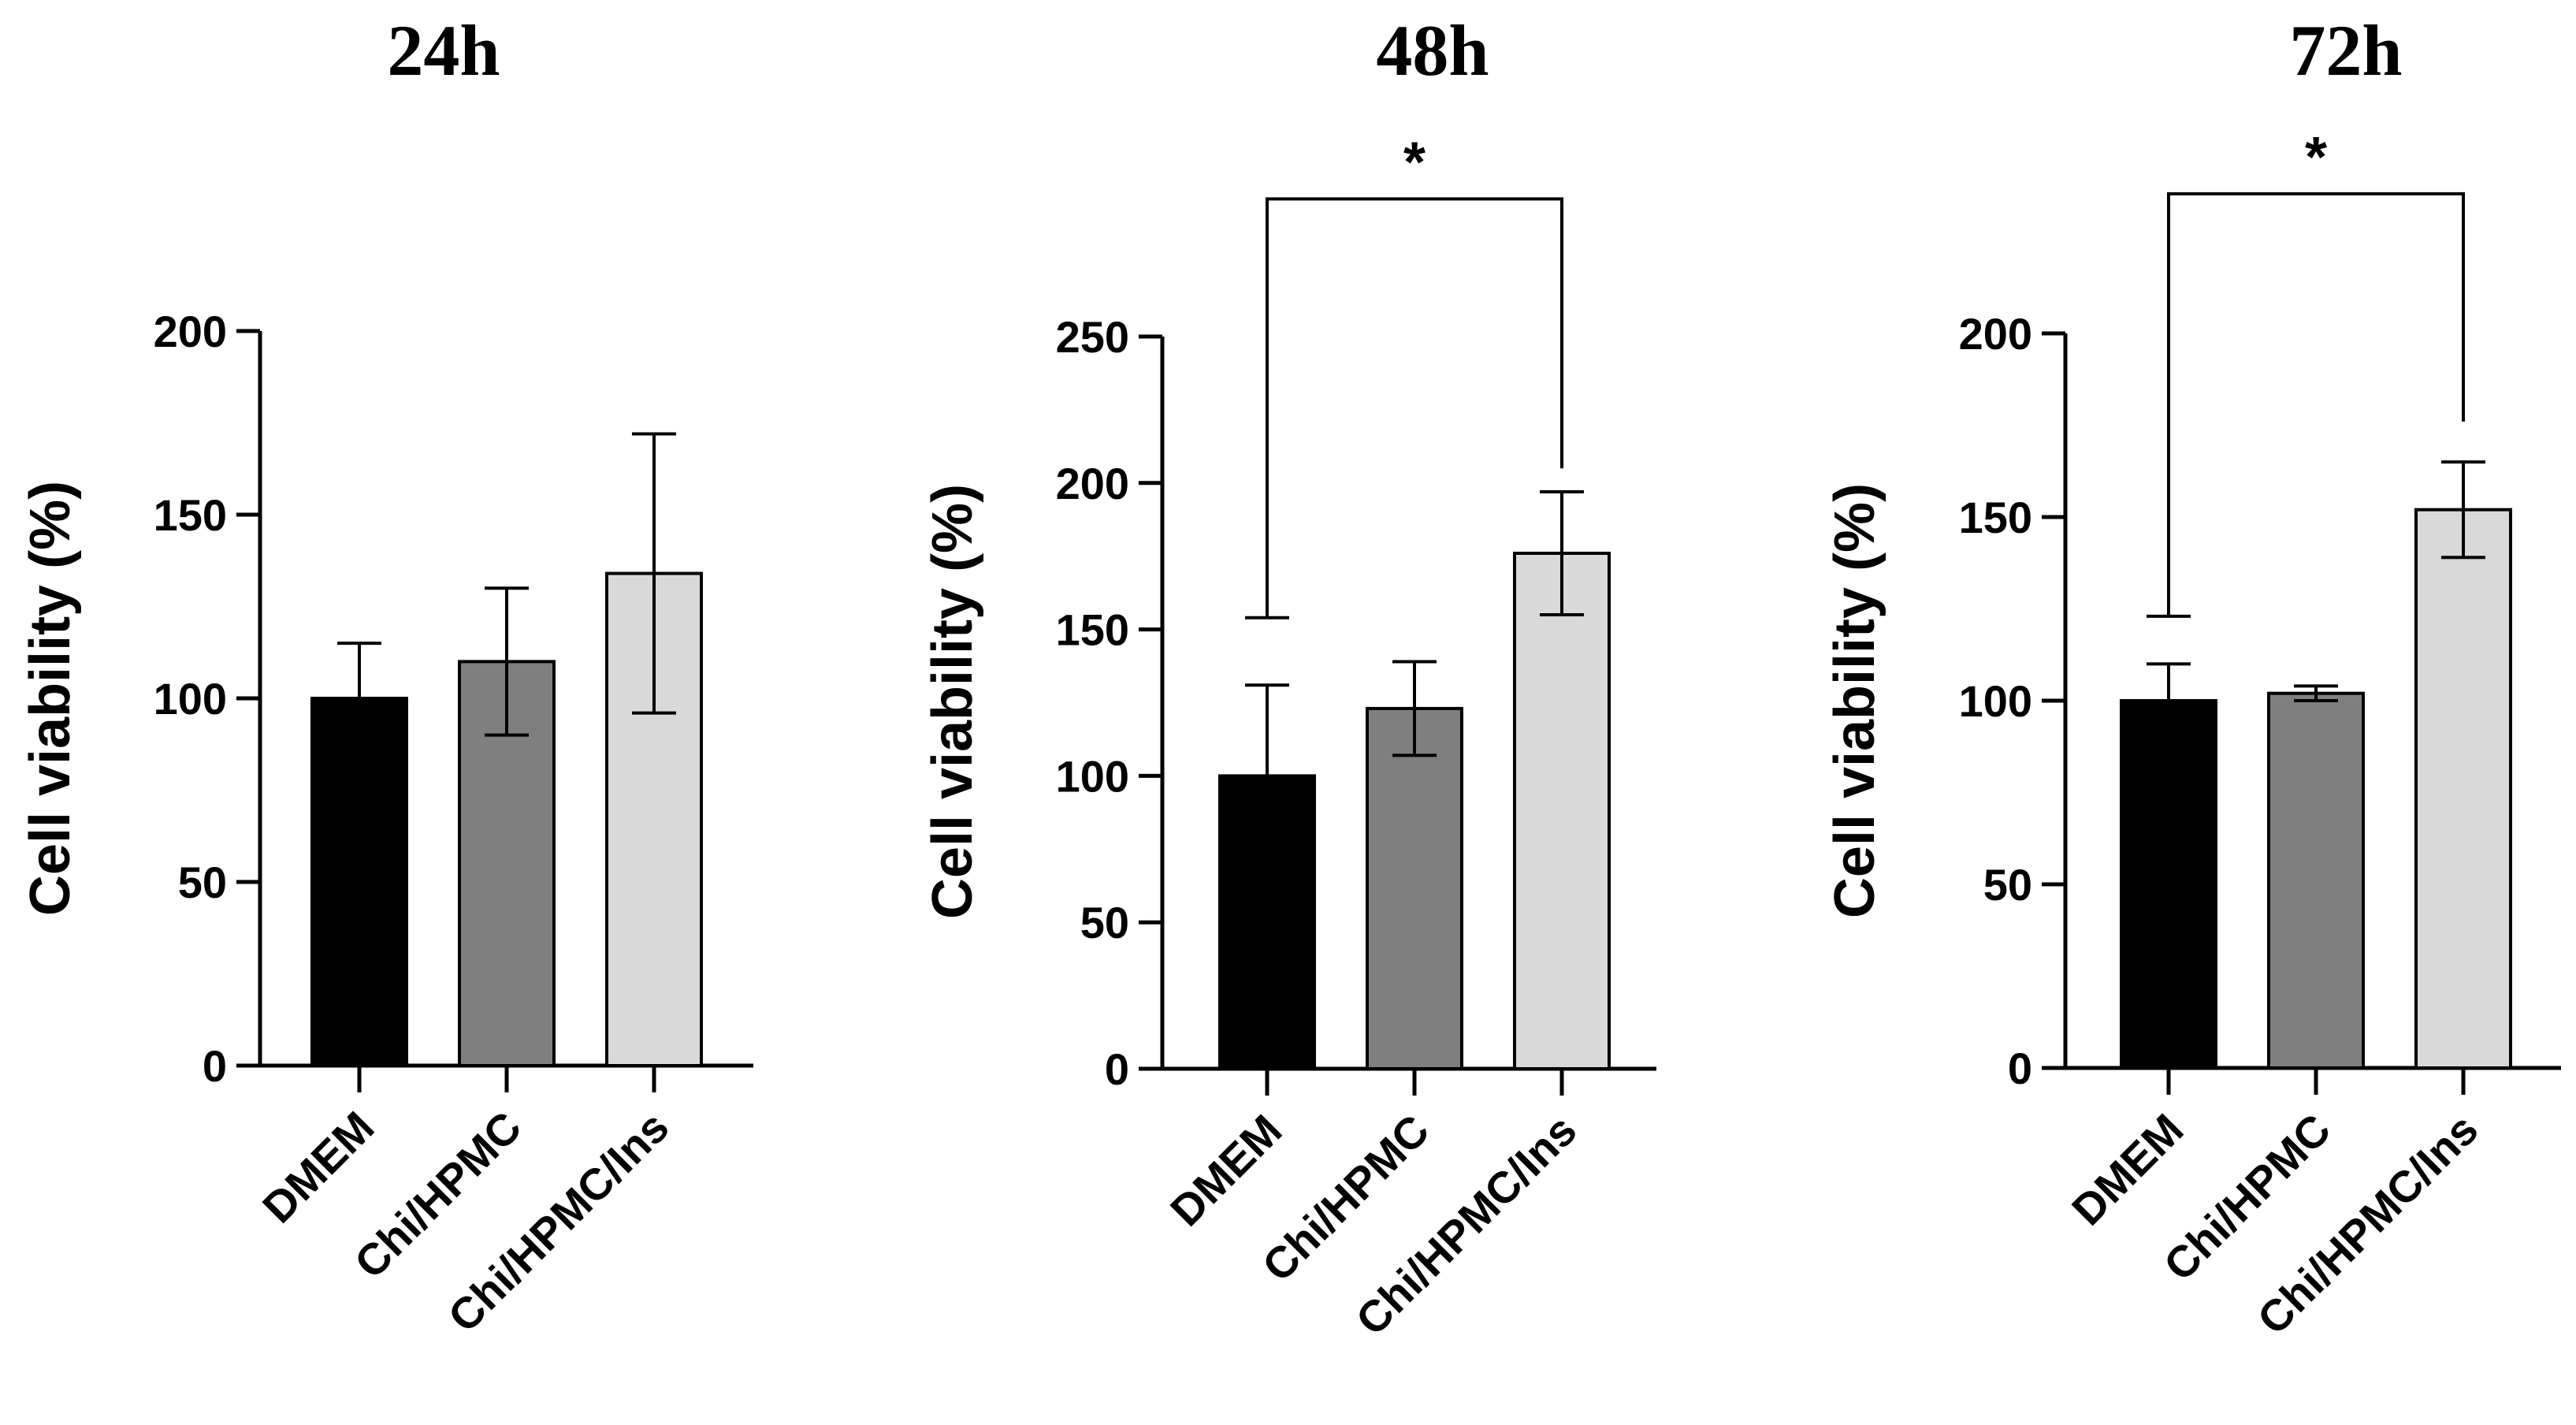 This screenshot has width=2576, height=1425. What do you see at coordinates (2168, 885) in the screenshot?
I see `bar-DMEM` at bounding box center [2168, 885].